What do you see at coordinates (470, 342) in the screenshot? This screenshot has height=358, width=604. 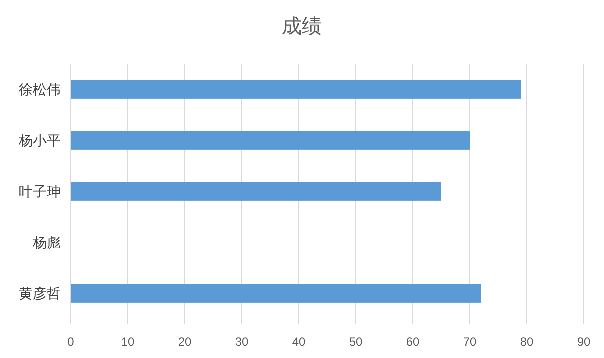 I see `x-tick-label: 70` at bounding box center [470, 342].